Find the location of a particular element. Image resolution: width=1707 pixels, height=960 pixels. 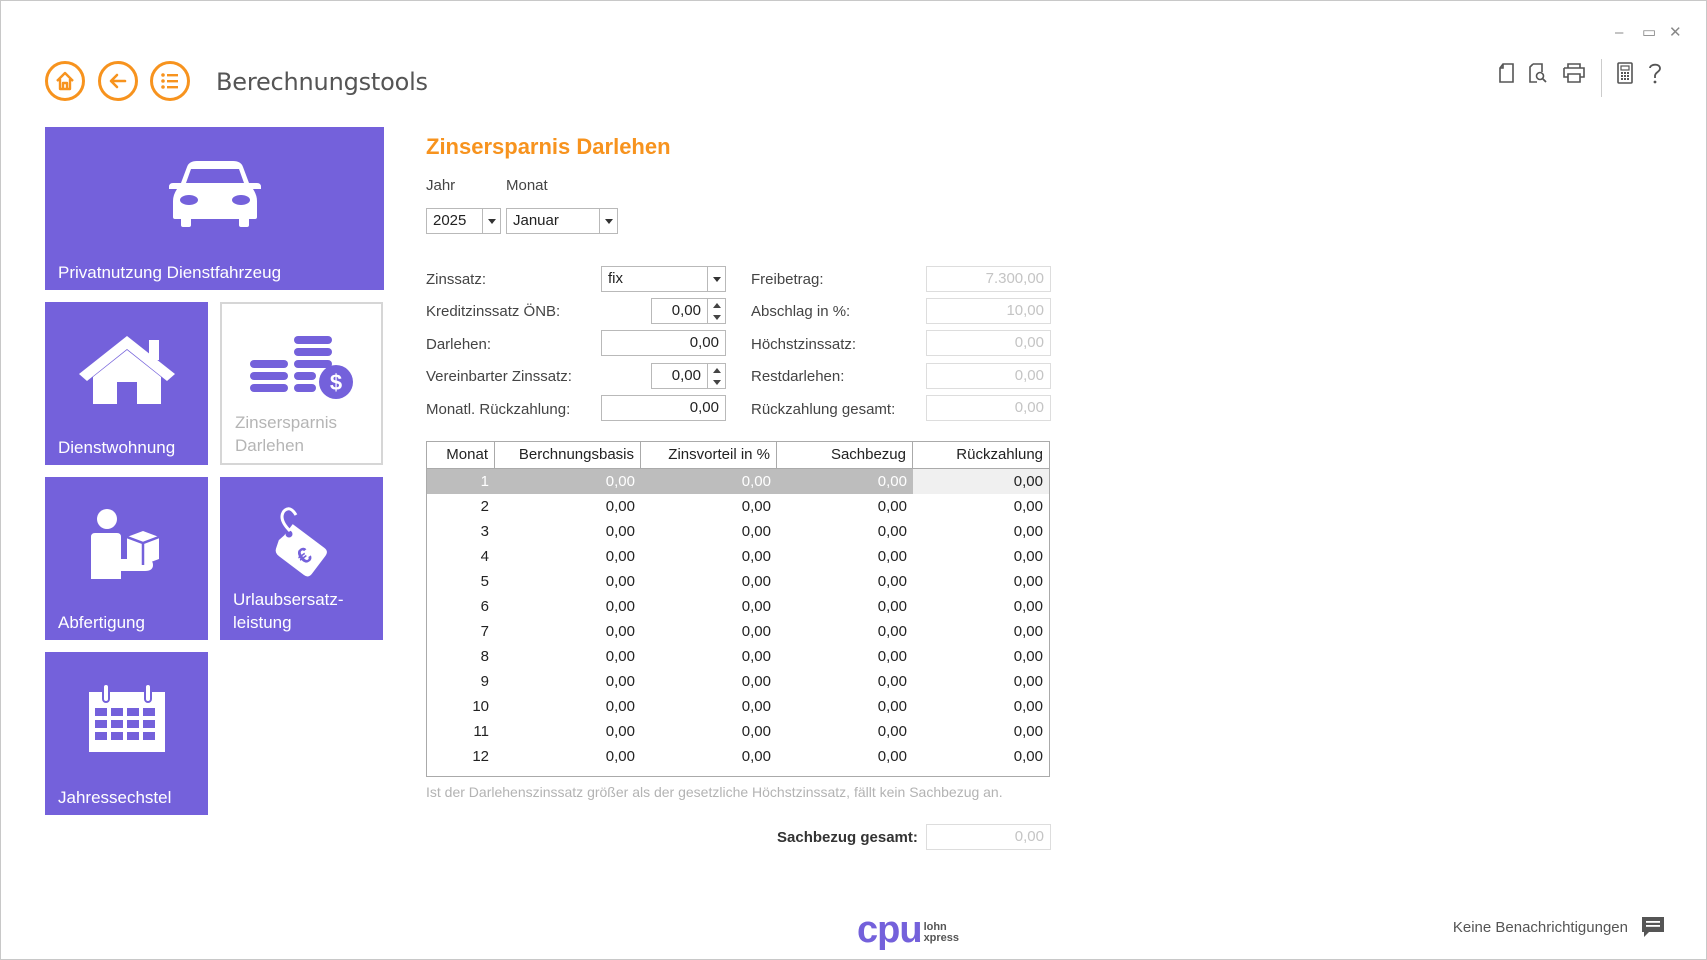

table-cell: 3 is located at coordinates (484, 531).